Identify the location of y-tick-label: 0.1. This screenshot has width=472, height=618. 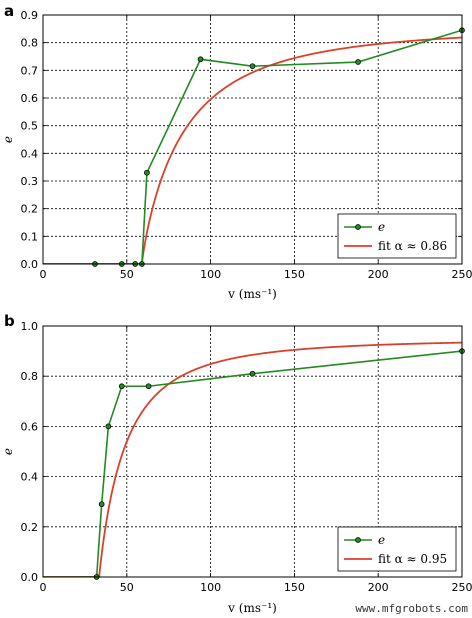
(30, 236).